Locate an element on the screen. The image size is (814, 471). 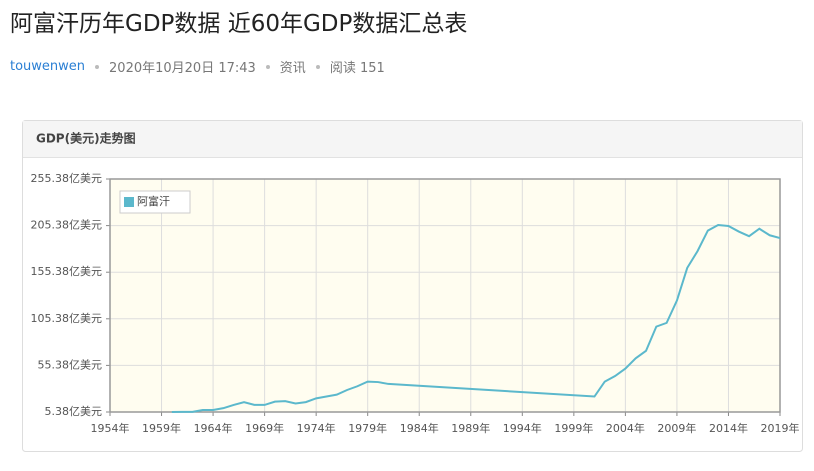
x-tick-label: 1989年 is located at coordinates (470, 428).